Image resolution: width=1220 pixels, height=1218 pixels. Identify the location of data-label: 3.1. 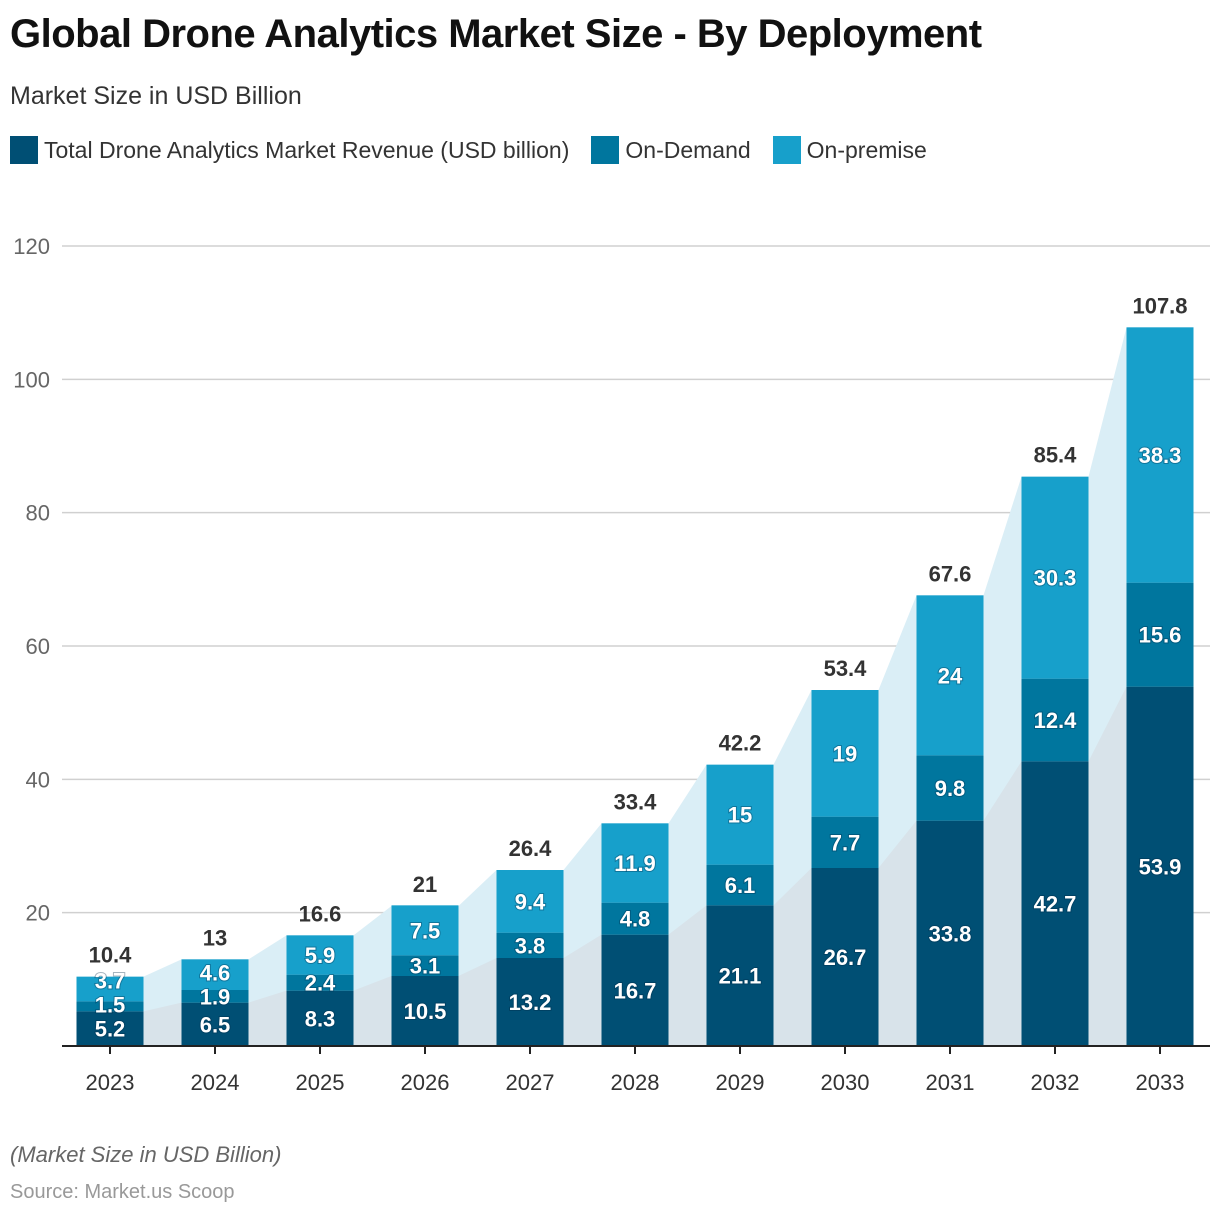
(425, 966).